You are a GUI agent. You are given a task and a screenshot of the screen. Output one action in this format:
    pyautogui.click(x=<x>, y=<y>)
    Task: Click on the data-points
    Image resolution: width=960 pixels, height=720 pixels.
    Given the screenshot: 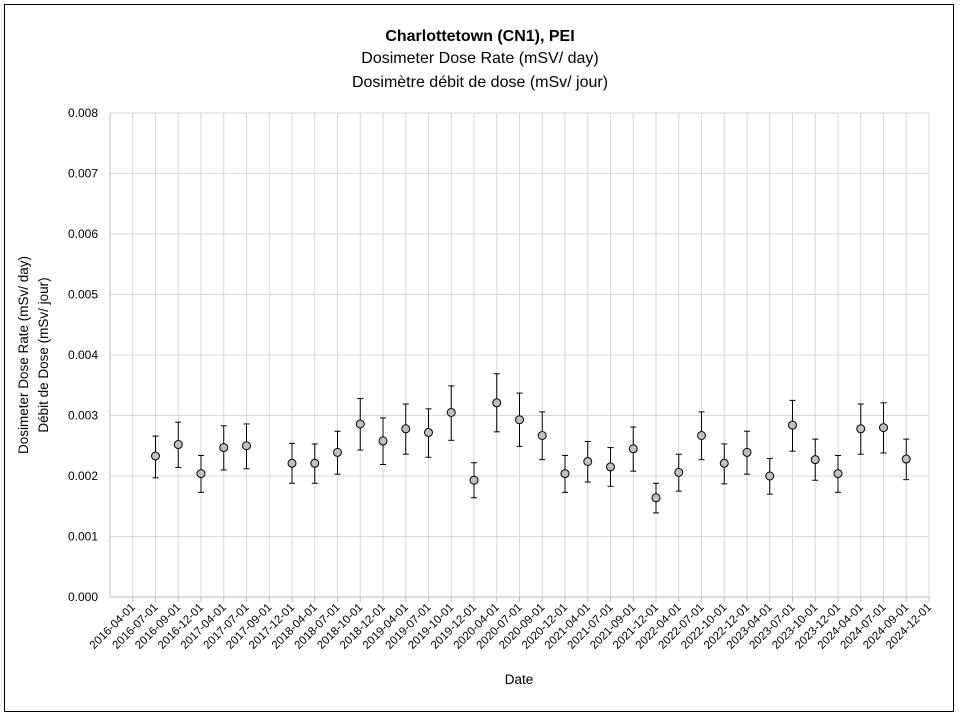 What is the action you would take?
    pyautogui.click(x=531, y=450)
    